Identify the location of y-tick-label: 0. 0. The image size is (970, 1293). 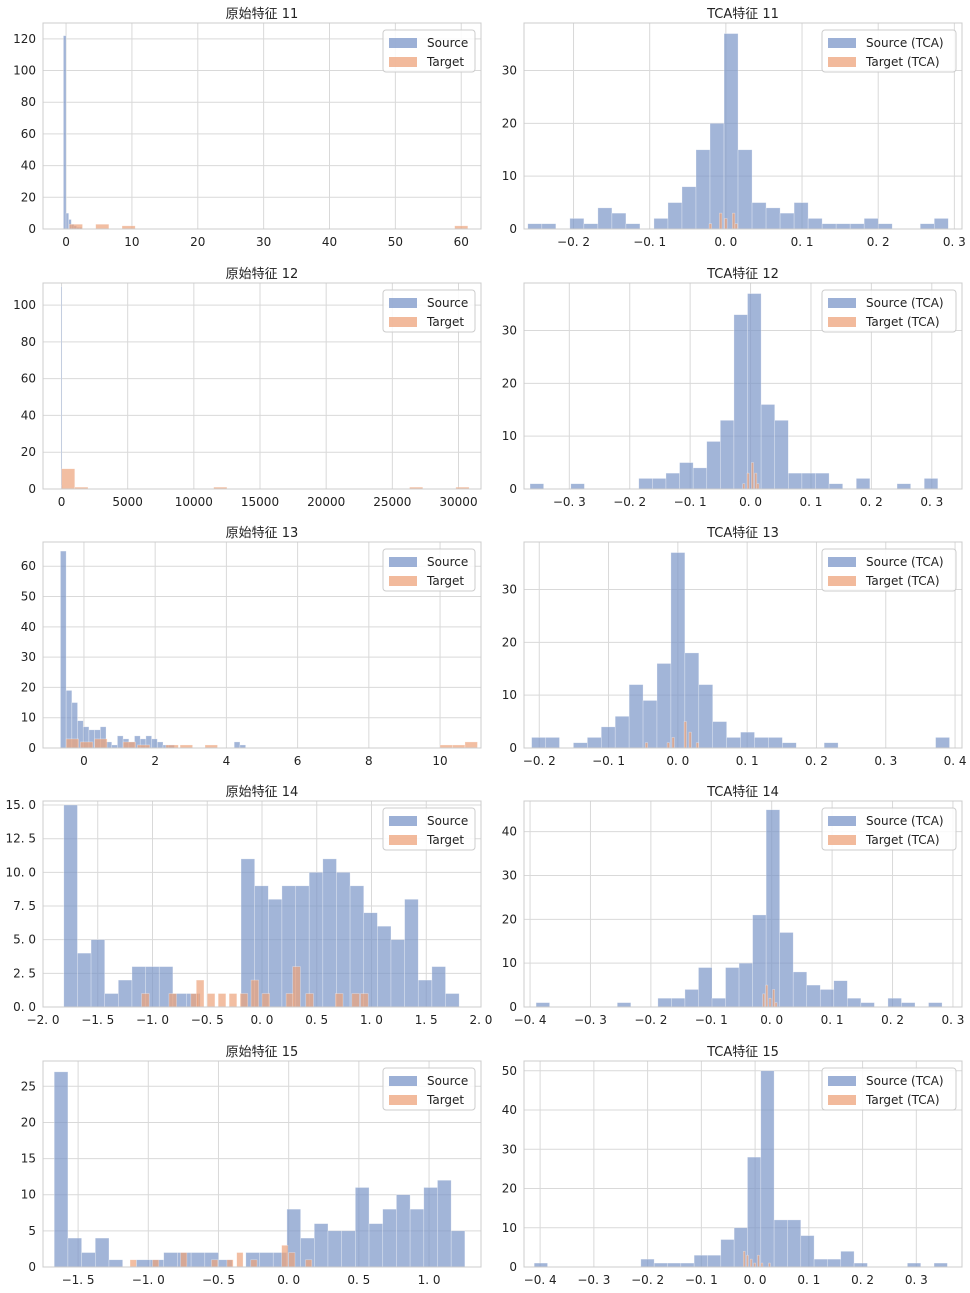
(24, 1007).